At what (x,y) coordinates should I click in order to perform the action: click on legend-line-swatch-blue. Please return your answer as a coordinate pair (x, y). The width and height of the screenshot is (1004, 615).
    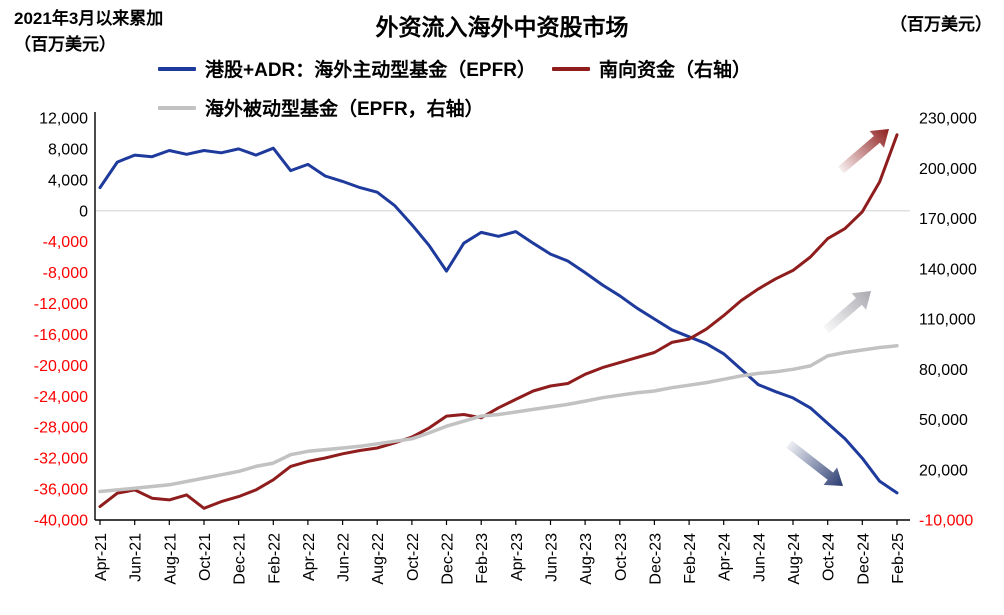
    Looking at the image, I should click on (177, 68).